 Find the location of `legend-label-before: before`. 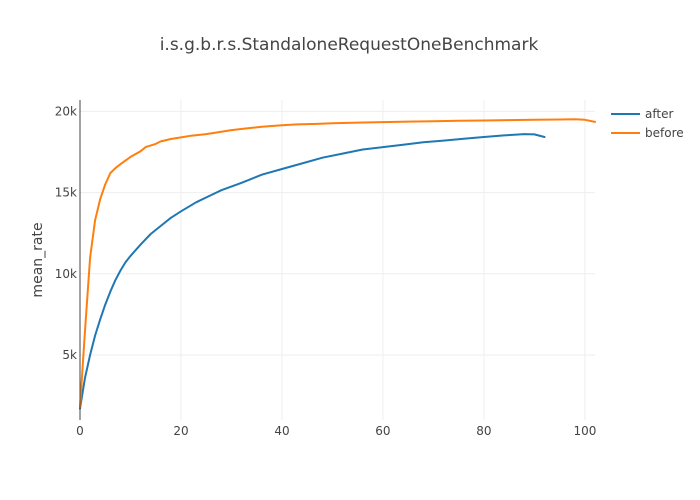

legend-label-before: before is located at coordinates (664, 133).